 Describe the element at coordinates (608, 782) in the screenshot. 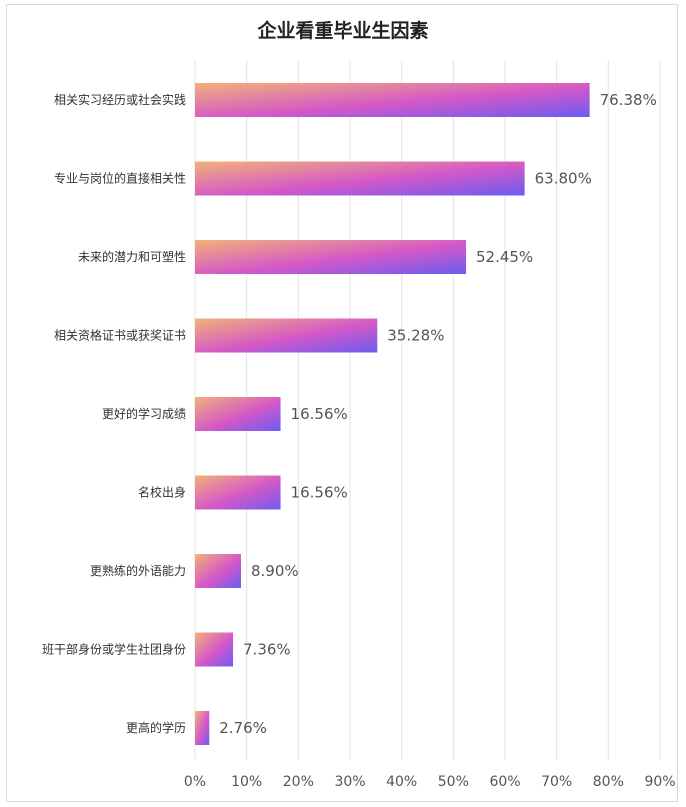

I see `x-tick-label: 80%` at that location.